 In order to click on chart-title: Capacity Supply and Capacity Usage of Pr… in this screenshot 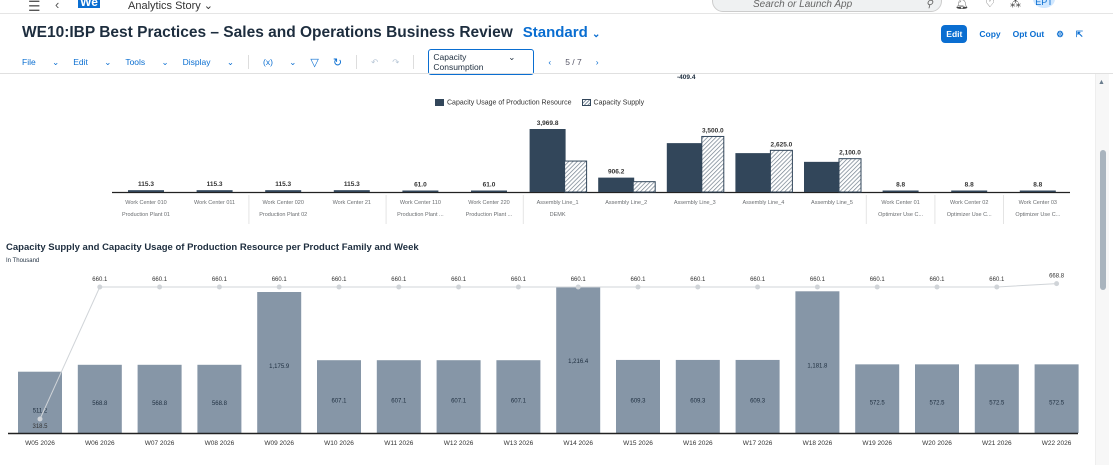, I will do `click(212, 247)`.